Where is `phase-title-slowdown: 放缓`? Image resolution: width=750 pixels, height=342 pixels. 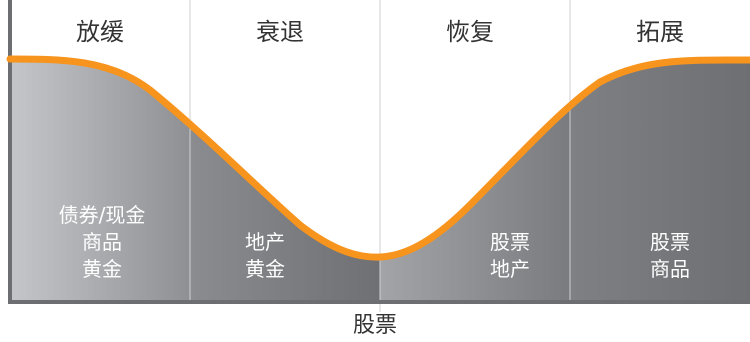 phase-title-slowdown: 放缓 is located at coordinates (100, 32).